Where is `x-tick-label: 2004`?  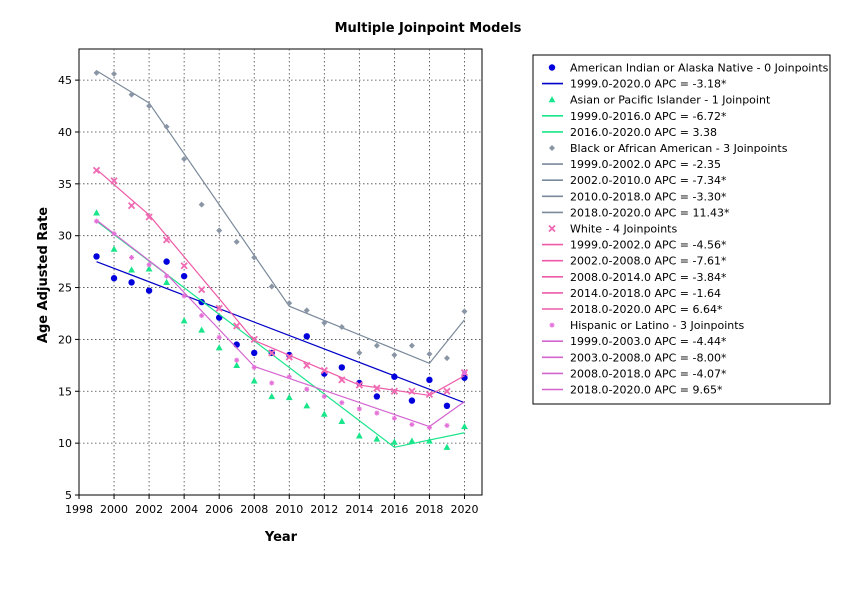
x-tick-label: 2004 is located at coordinates (184, 509).